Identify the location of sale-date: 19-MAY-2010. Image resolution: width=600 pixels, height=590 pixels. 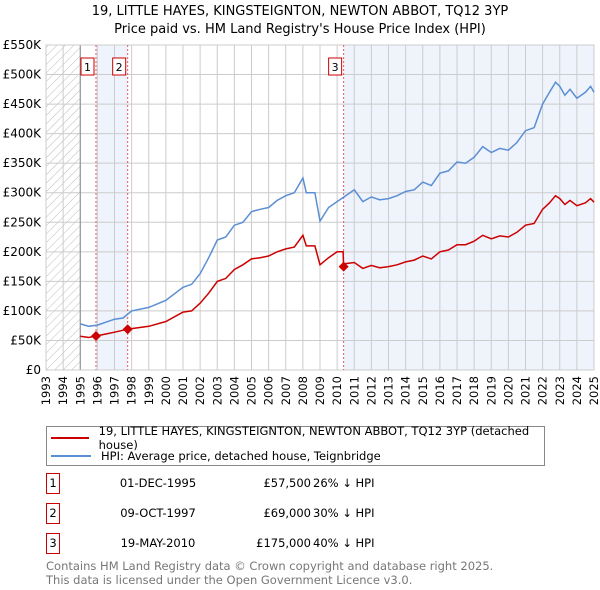
(158, 543).